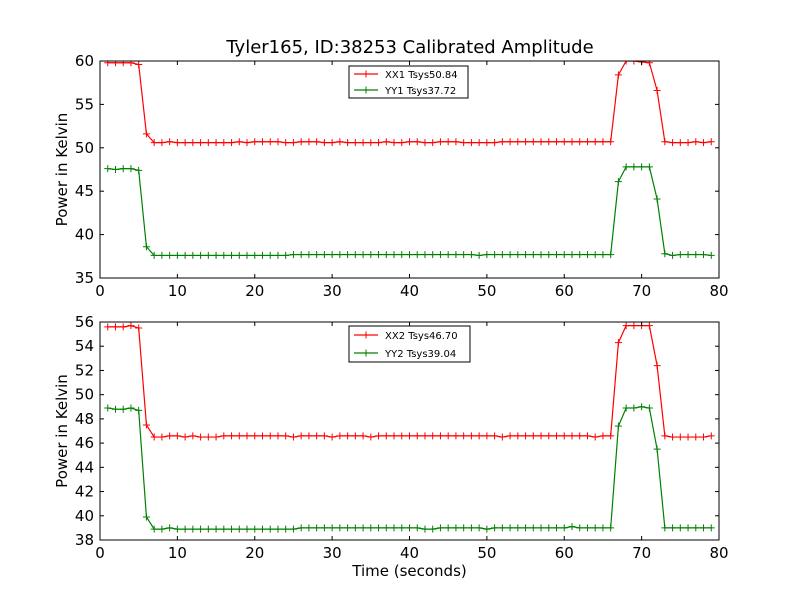  Describe the element at coordinates (84, 278) in the screenshot. I see `y-tick-label: 35` at that location.